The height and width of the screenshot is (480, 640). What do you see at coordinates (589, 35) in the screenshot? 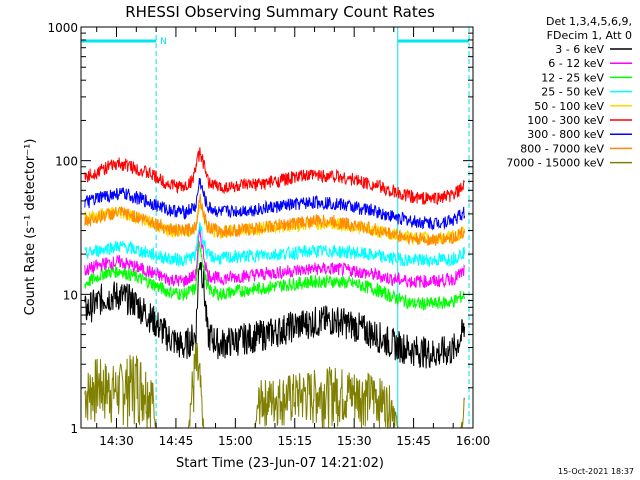
I see `legend-header-line-2: FDecim 1, Att 0` at bounding box center [589, 35].